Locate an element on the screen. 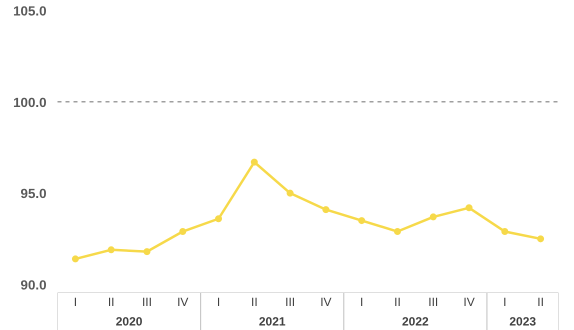 The image size is (574, 330). text: 2020 is located at coordinates (129, 321).